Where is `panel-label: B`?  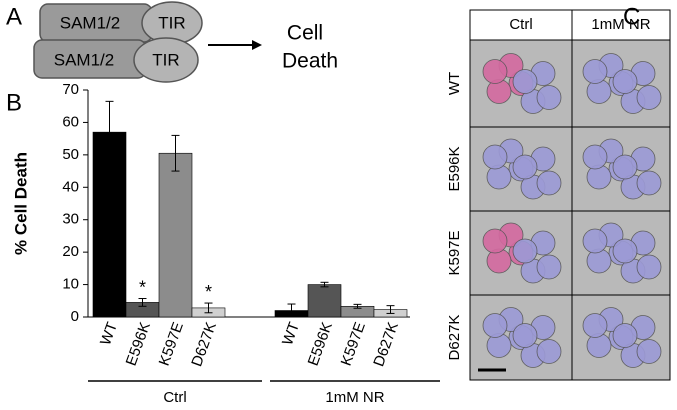 panel-label: B is located at coordinates (14, 102).